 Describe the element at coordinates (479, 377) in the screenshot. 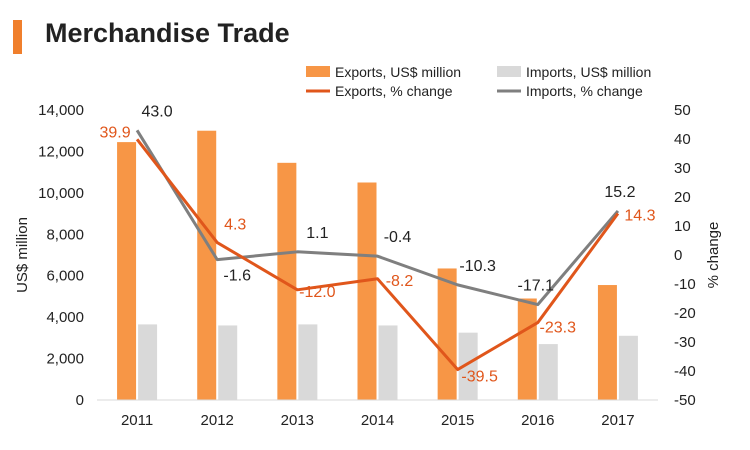

I see `exports-pct-label: -39.5` at that location.